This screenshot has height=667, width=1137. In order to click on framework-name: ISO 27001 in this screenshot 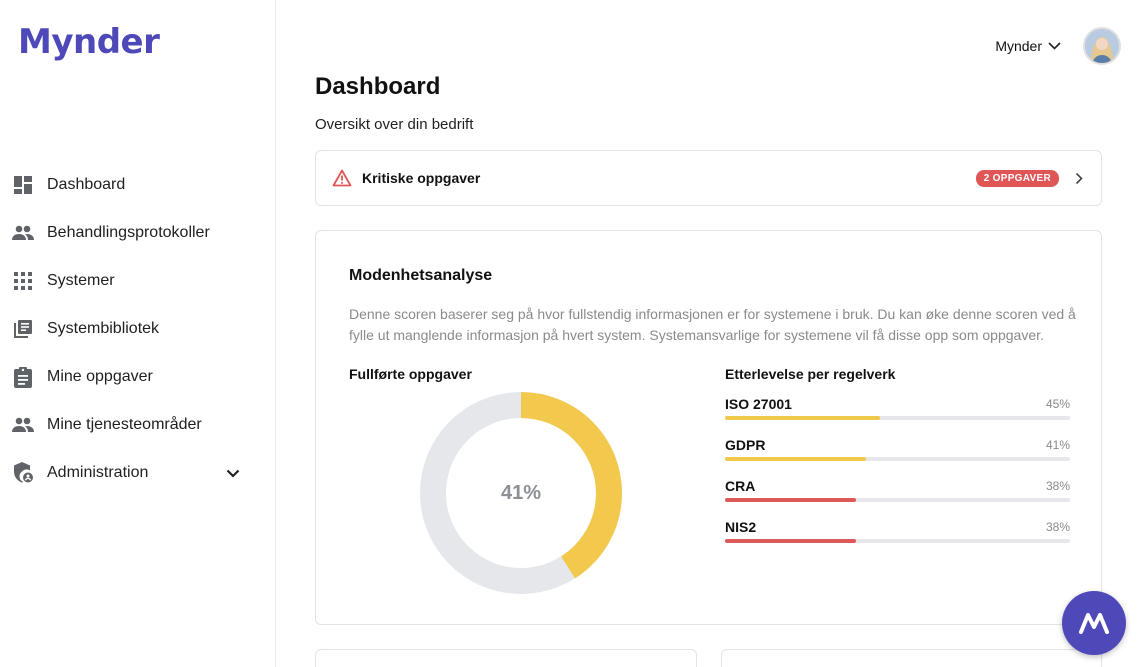, I will do `click(758, 404)`.